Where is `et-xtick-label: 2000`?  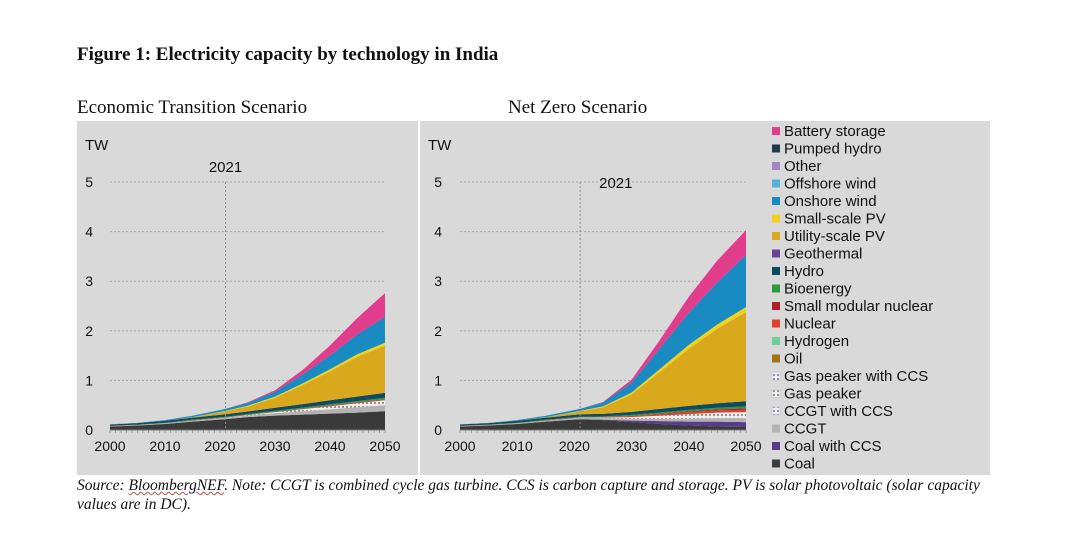
et-xtick-label: 2000 is located at coordinates (109, 446).